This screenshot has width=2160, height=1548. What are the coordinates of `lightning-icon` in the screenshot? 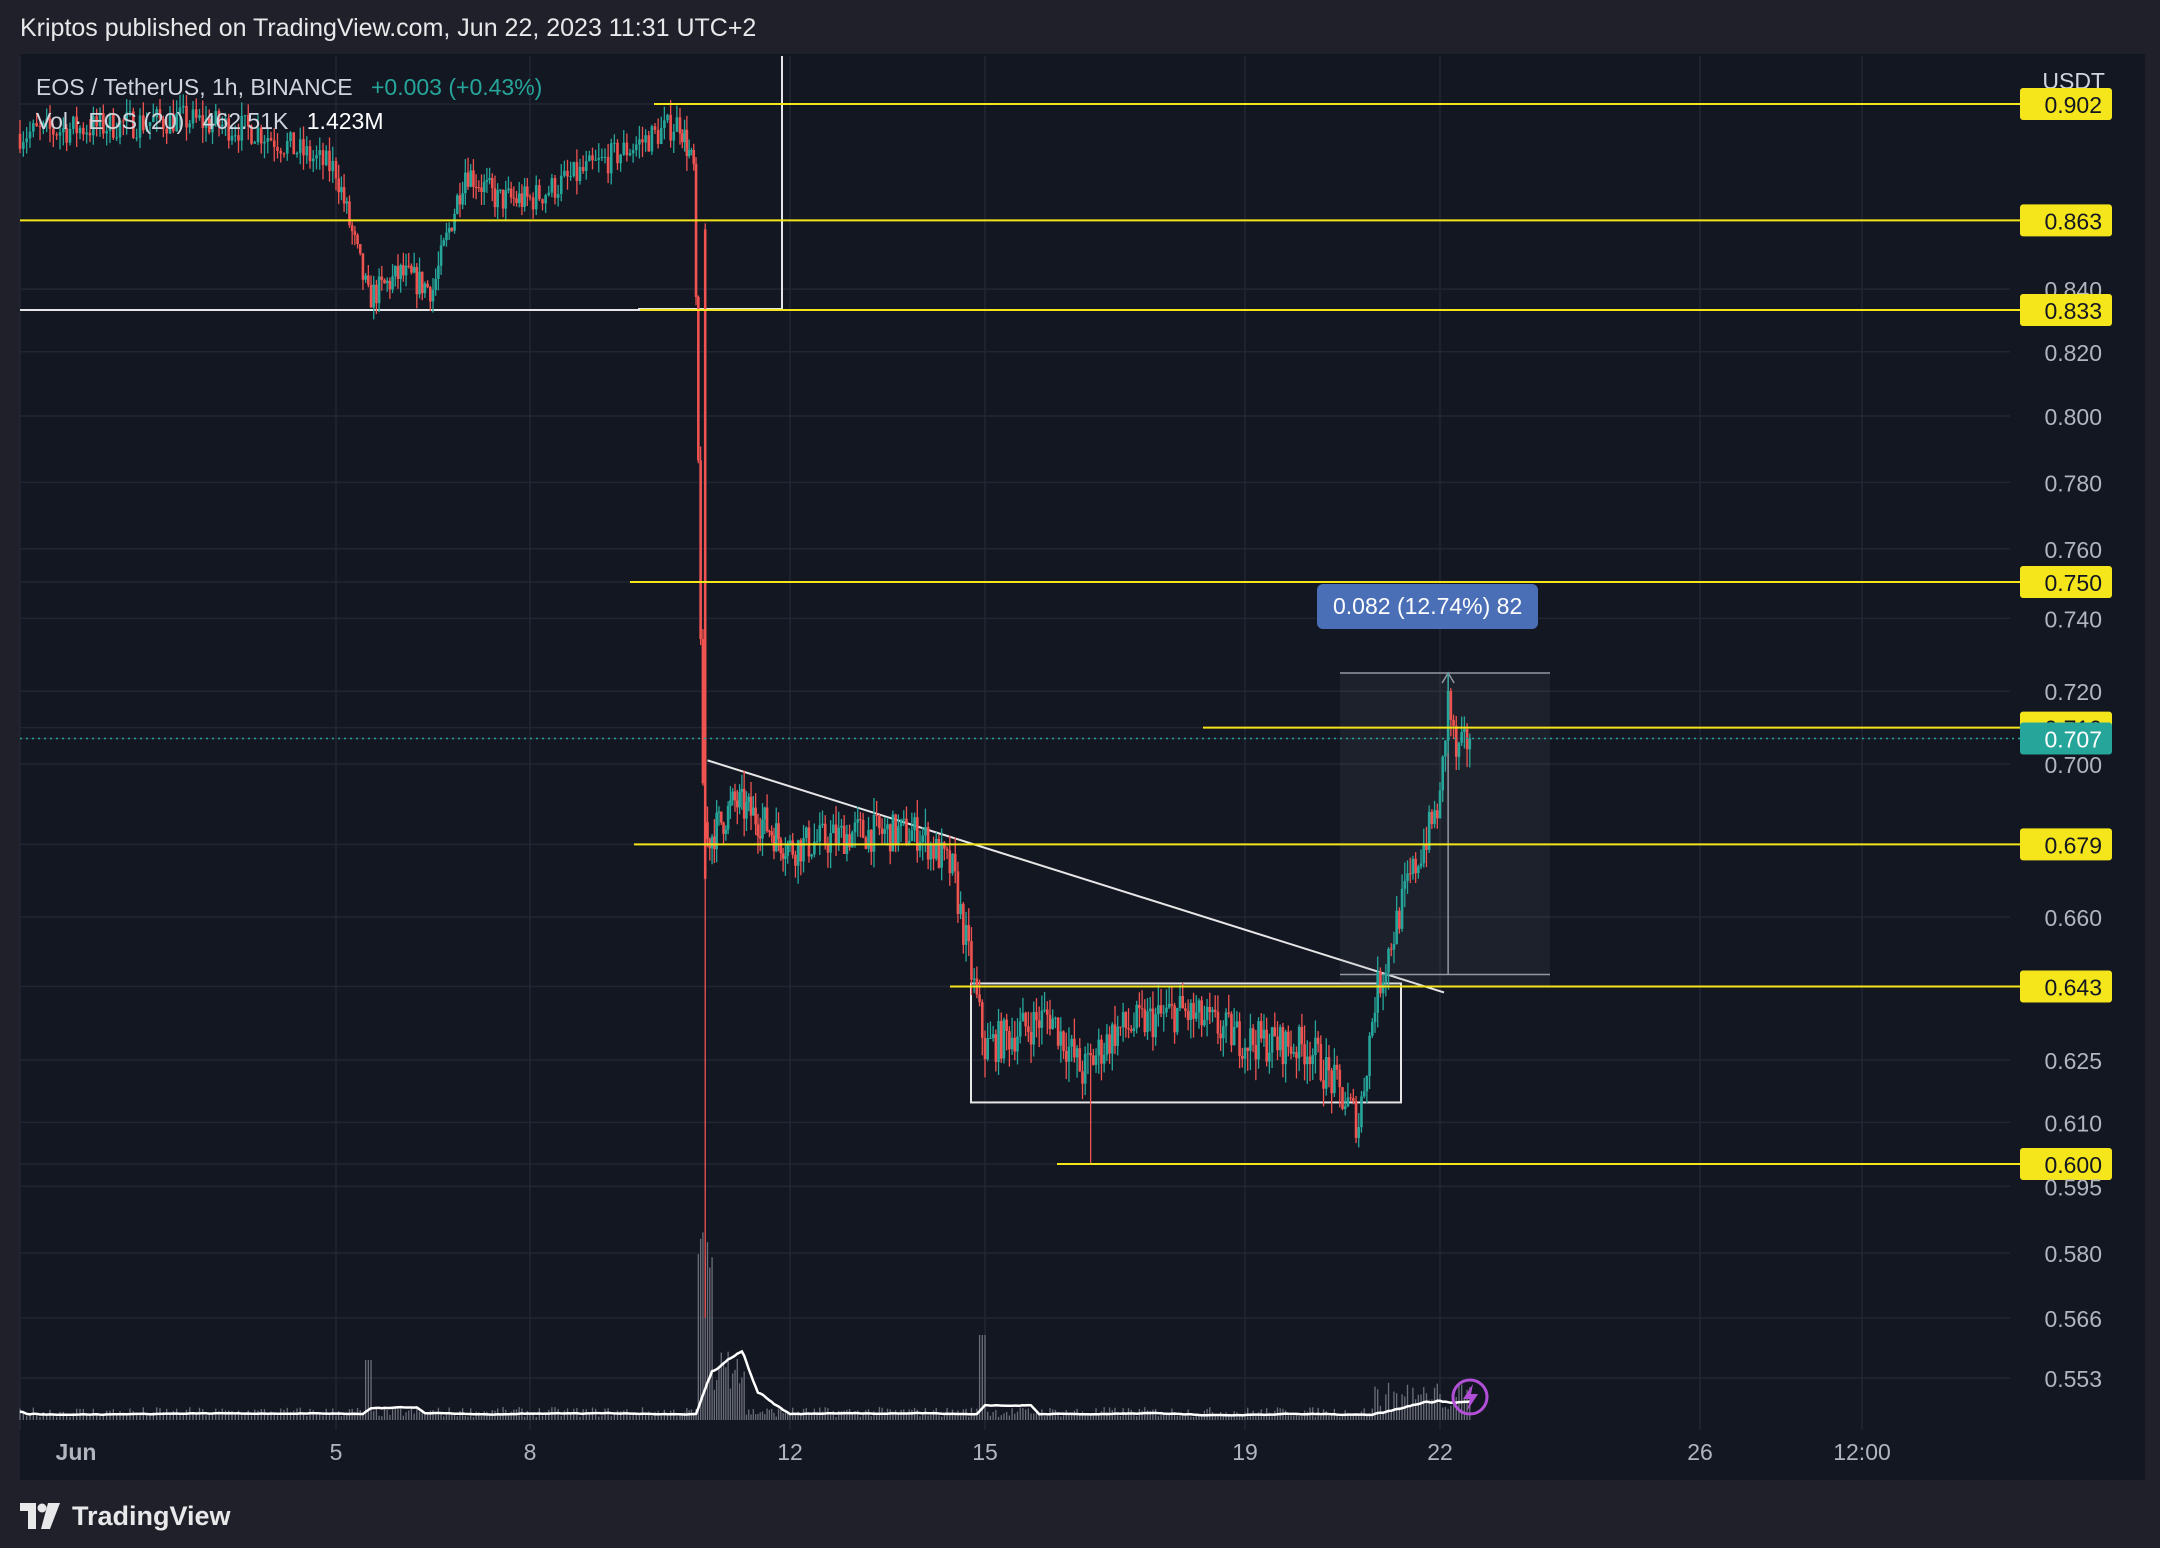 It's located at (1470, 1397).